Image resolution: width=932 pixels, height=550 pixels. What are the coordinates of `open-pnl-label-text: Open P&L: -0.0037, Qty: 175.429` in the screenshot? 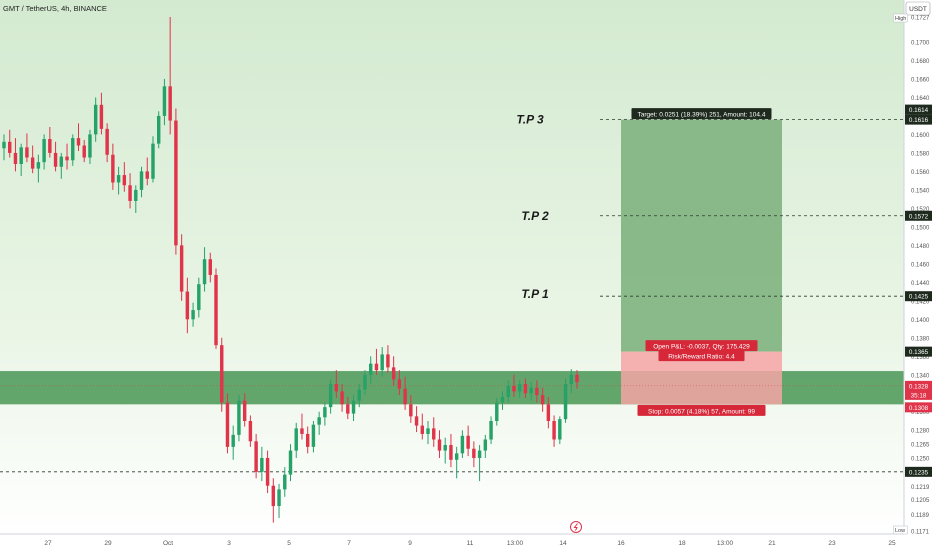 It's located at (701, 347).